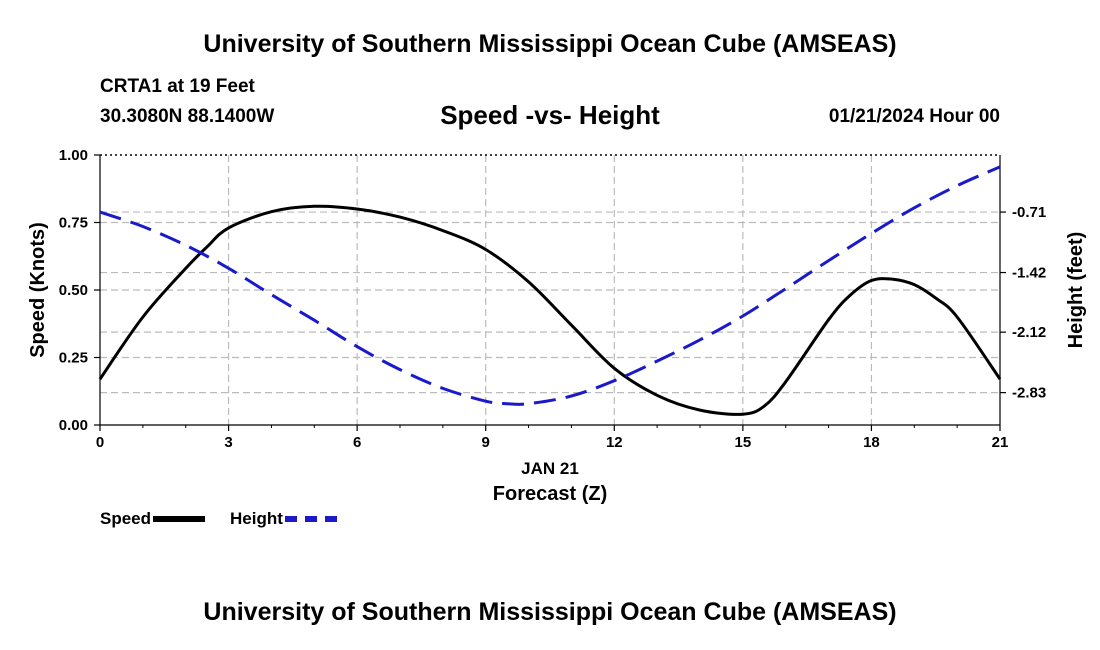 The width and height of the screenshot is (1100, 650). Describe the element at coordinates (73, 425) in the screenshot. I see `y-tick-label: 0.00` at that location.